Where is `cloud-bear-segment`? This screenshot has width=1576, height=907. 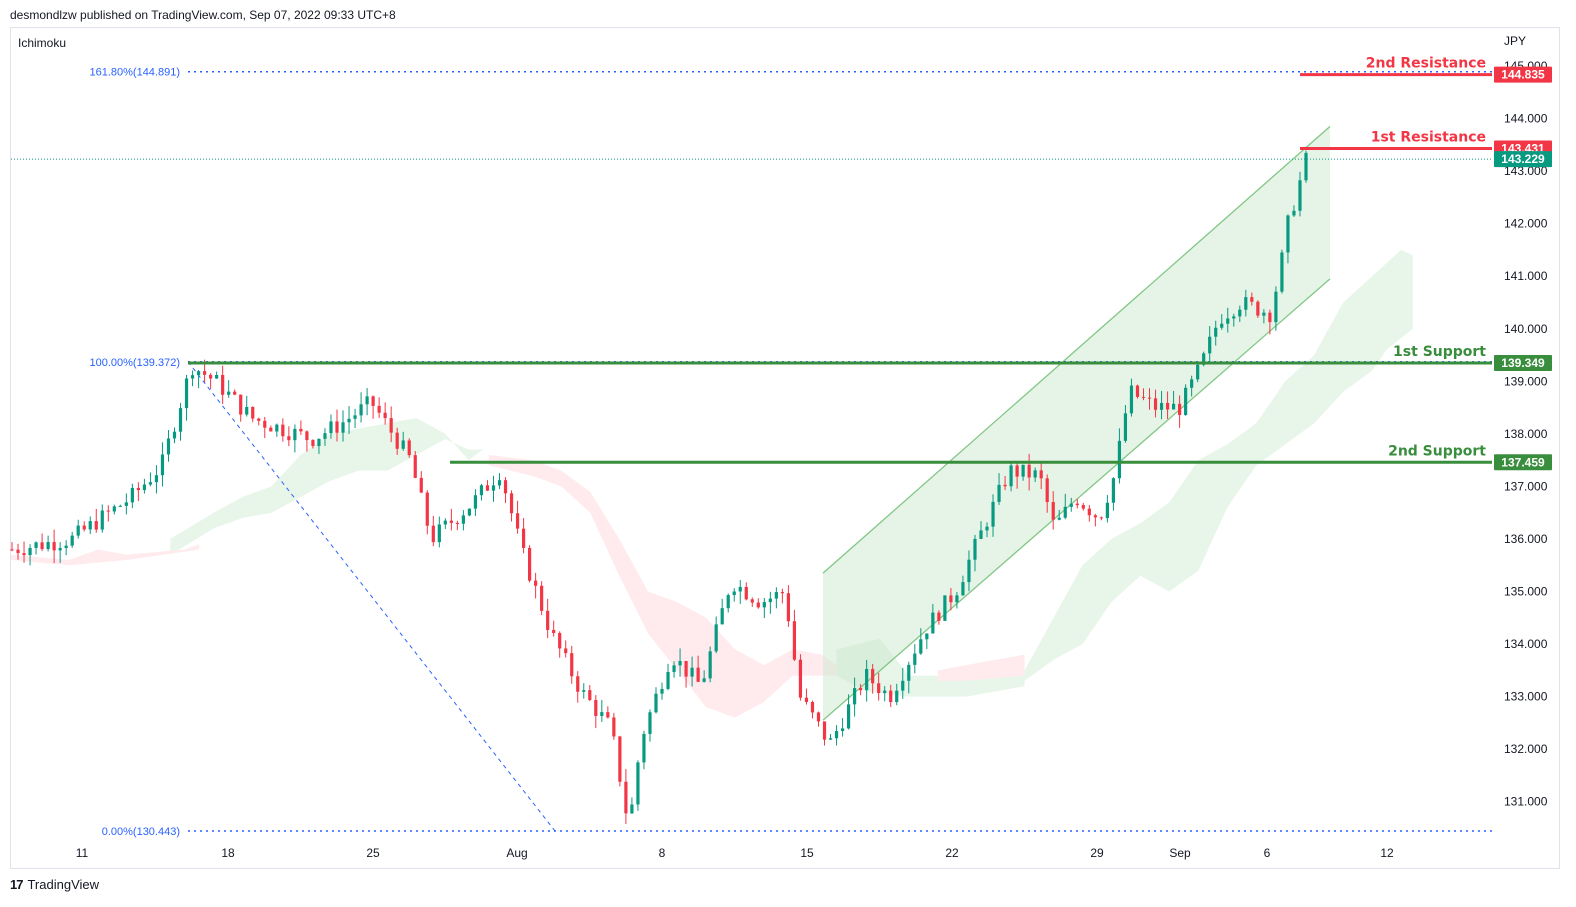 cloud-bear-segment is located at coordinates (981, 667).